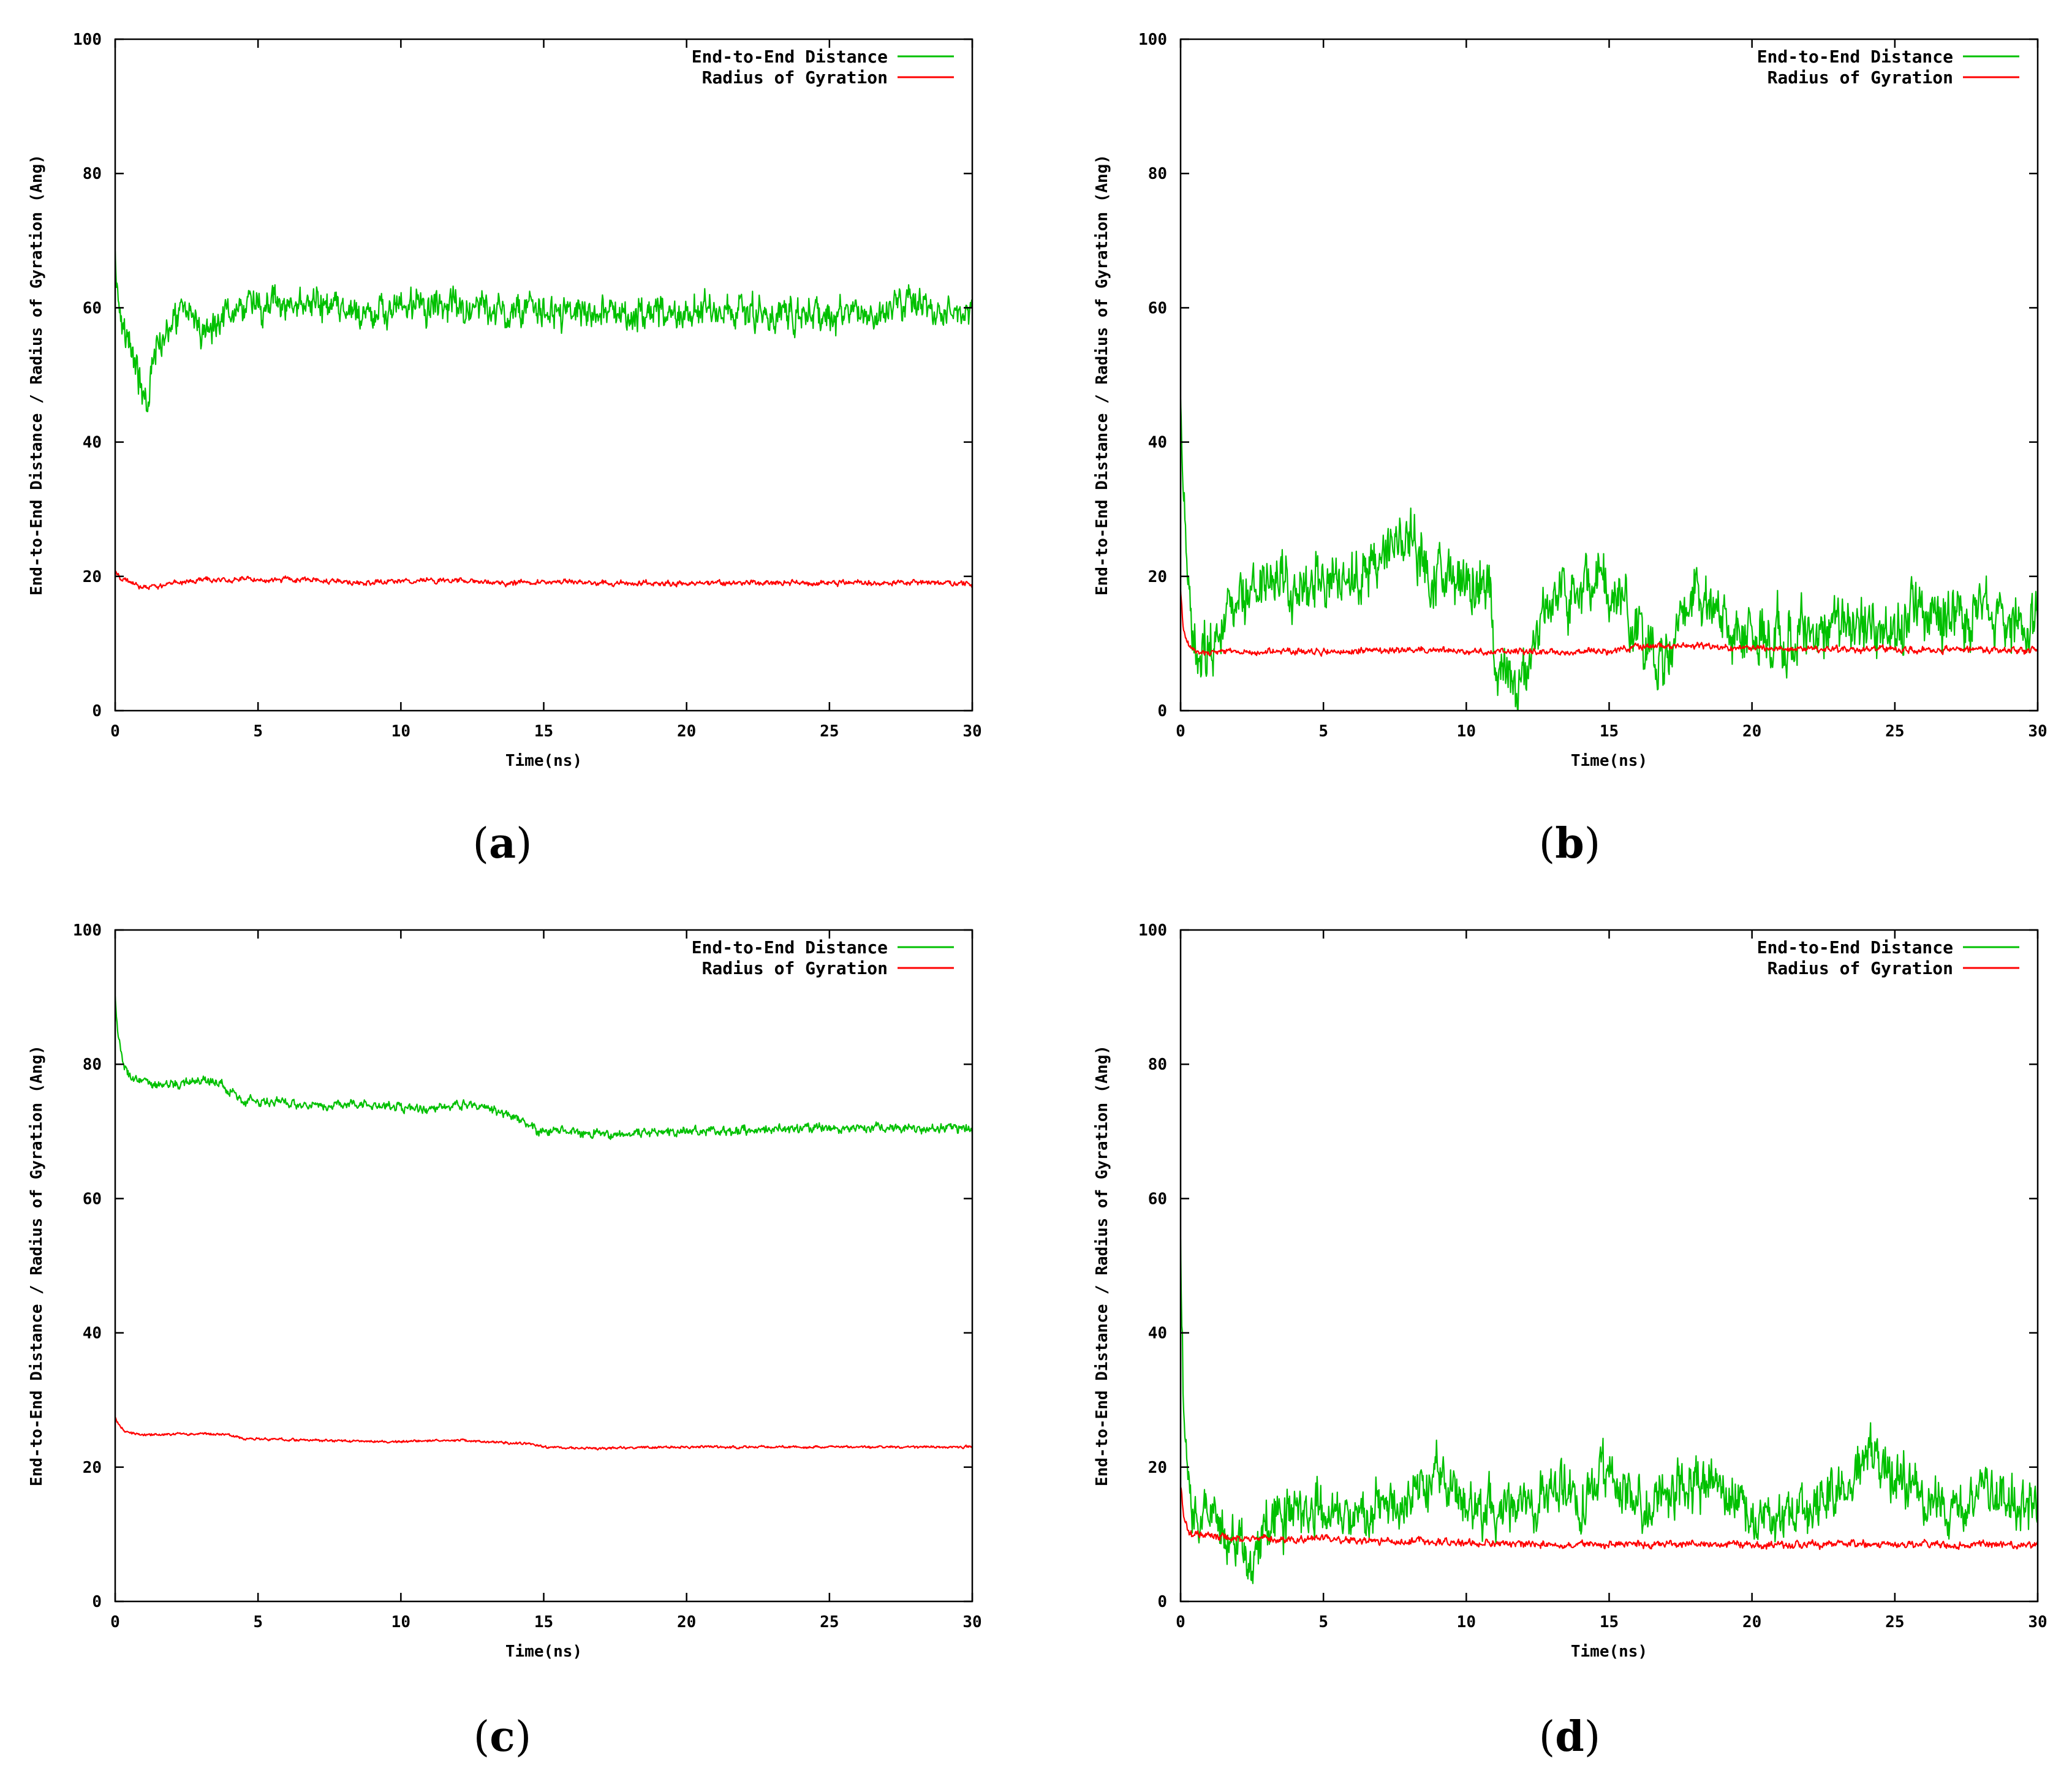  Describe the element at coordinates (502, 1736) in the screenshot. I see `panel-label-c: (c)` at that location.